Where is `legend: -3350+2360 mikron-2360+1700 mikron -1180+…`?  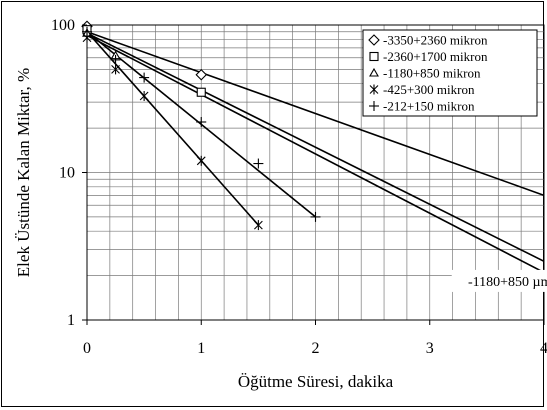
legend: -3350+2360 mikron-2360+1700 mikron -1180+… is located at coordinates (450, 73).